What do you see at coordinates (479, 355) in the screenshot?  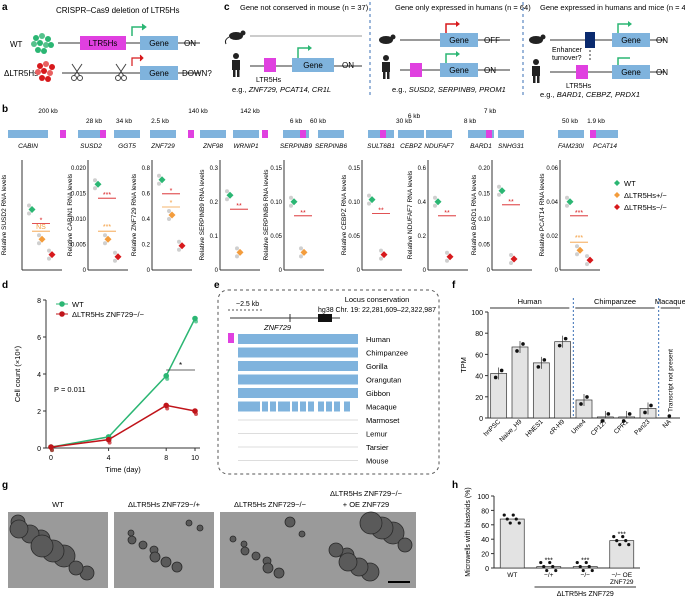 I see `y-tick-label: 60` at bounding box center [479, 355].